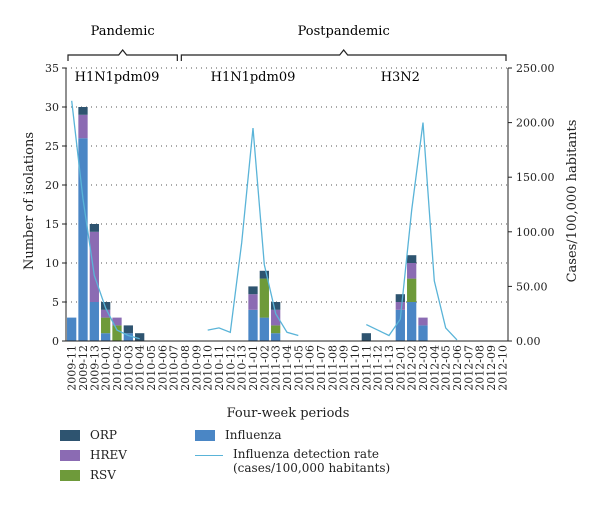 The height and width of the screenshot is (505, 600). What do you see at coordinates (310, 368) in the screenshot?
I see `x-tick-label: 2011-06` at bounding box center [310, 368].